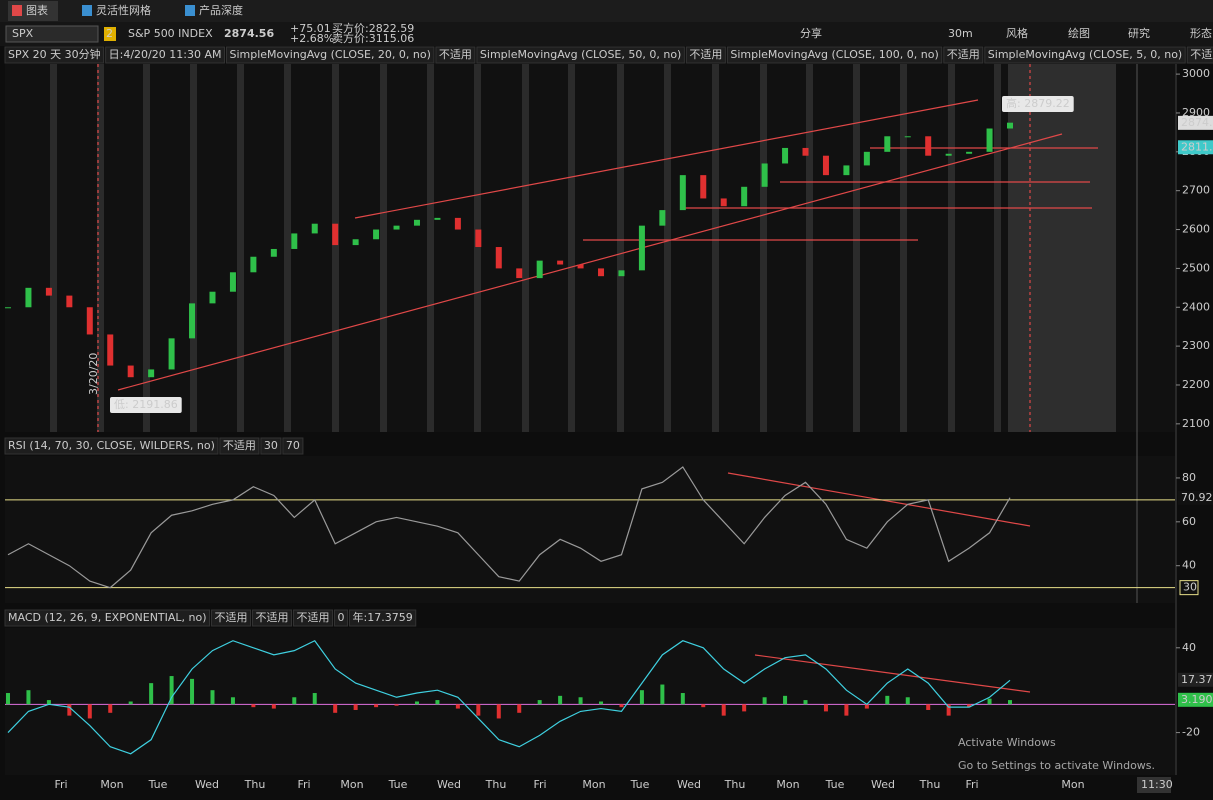 This screenshot has height=800, width=1213. What do you see at coordinates (303, 784) in the screenshot?
I see `x-tick-label: Fri` at bounding box center [303, 784].